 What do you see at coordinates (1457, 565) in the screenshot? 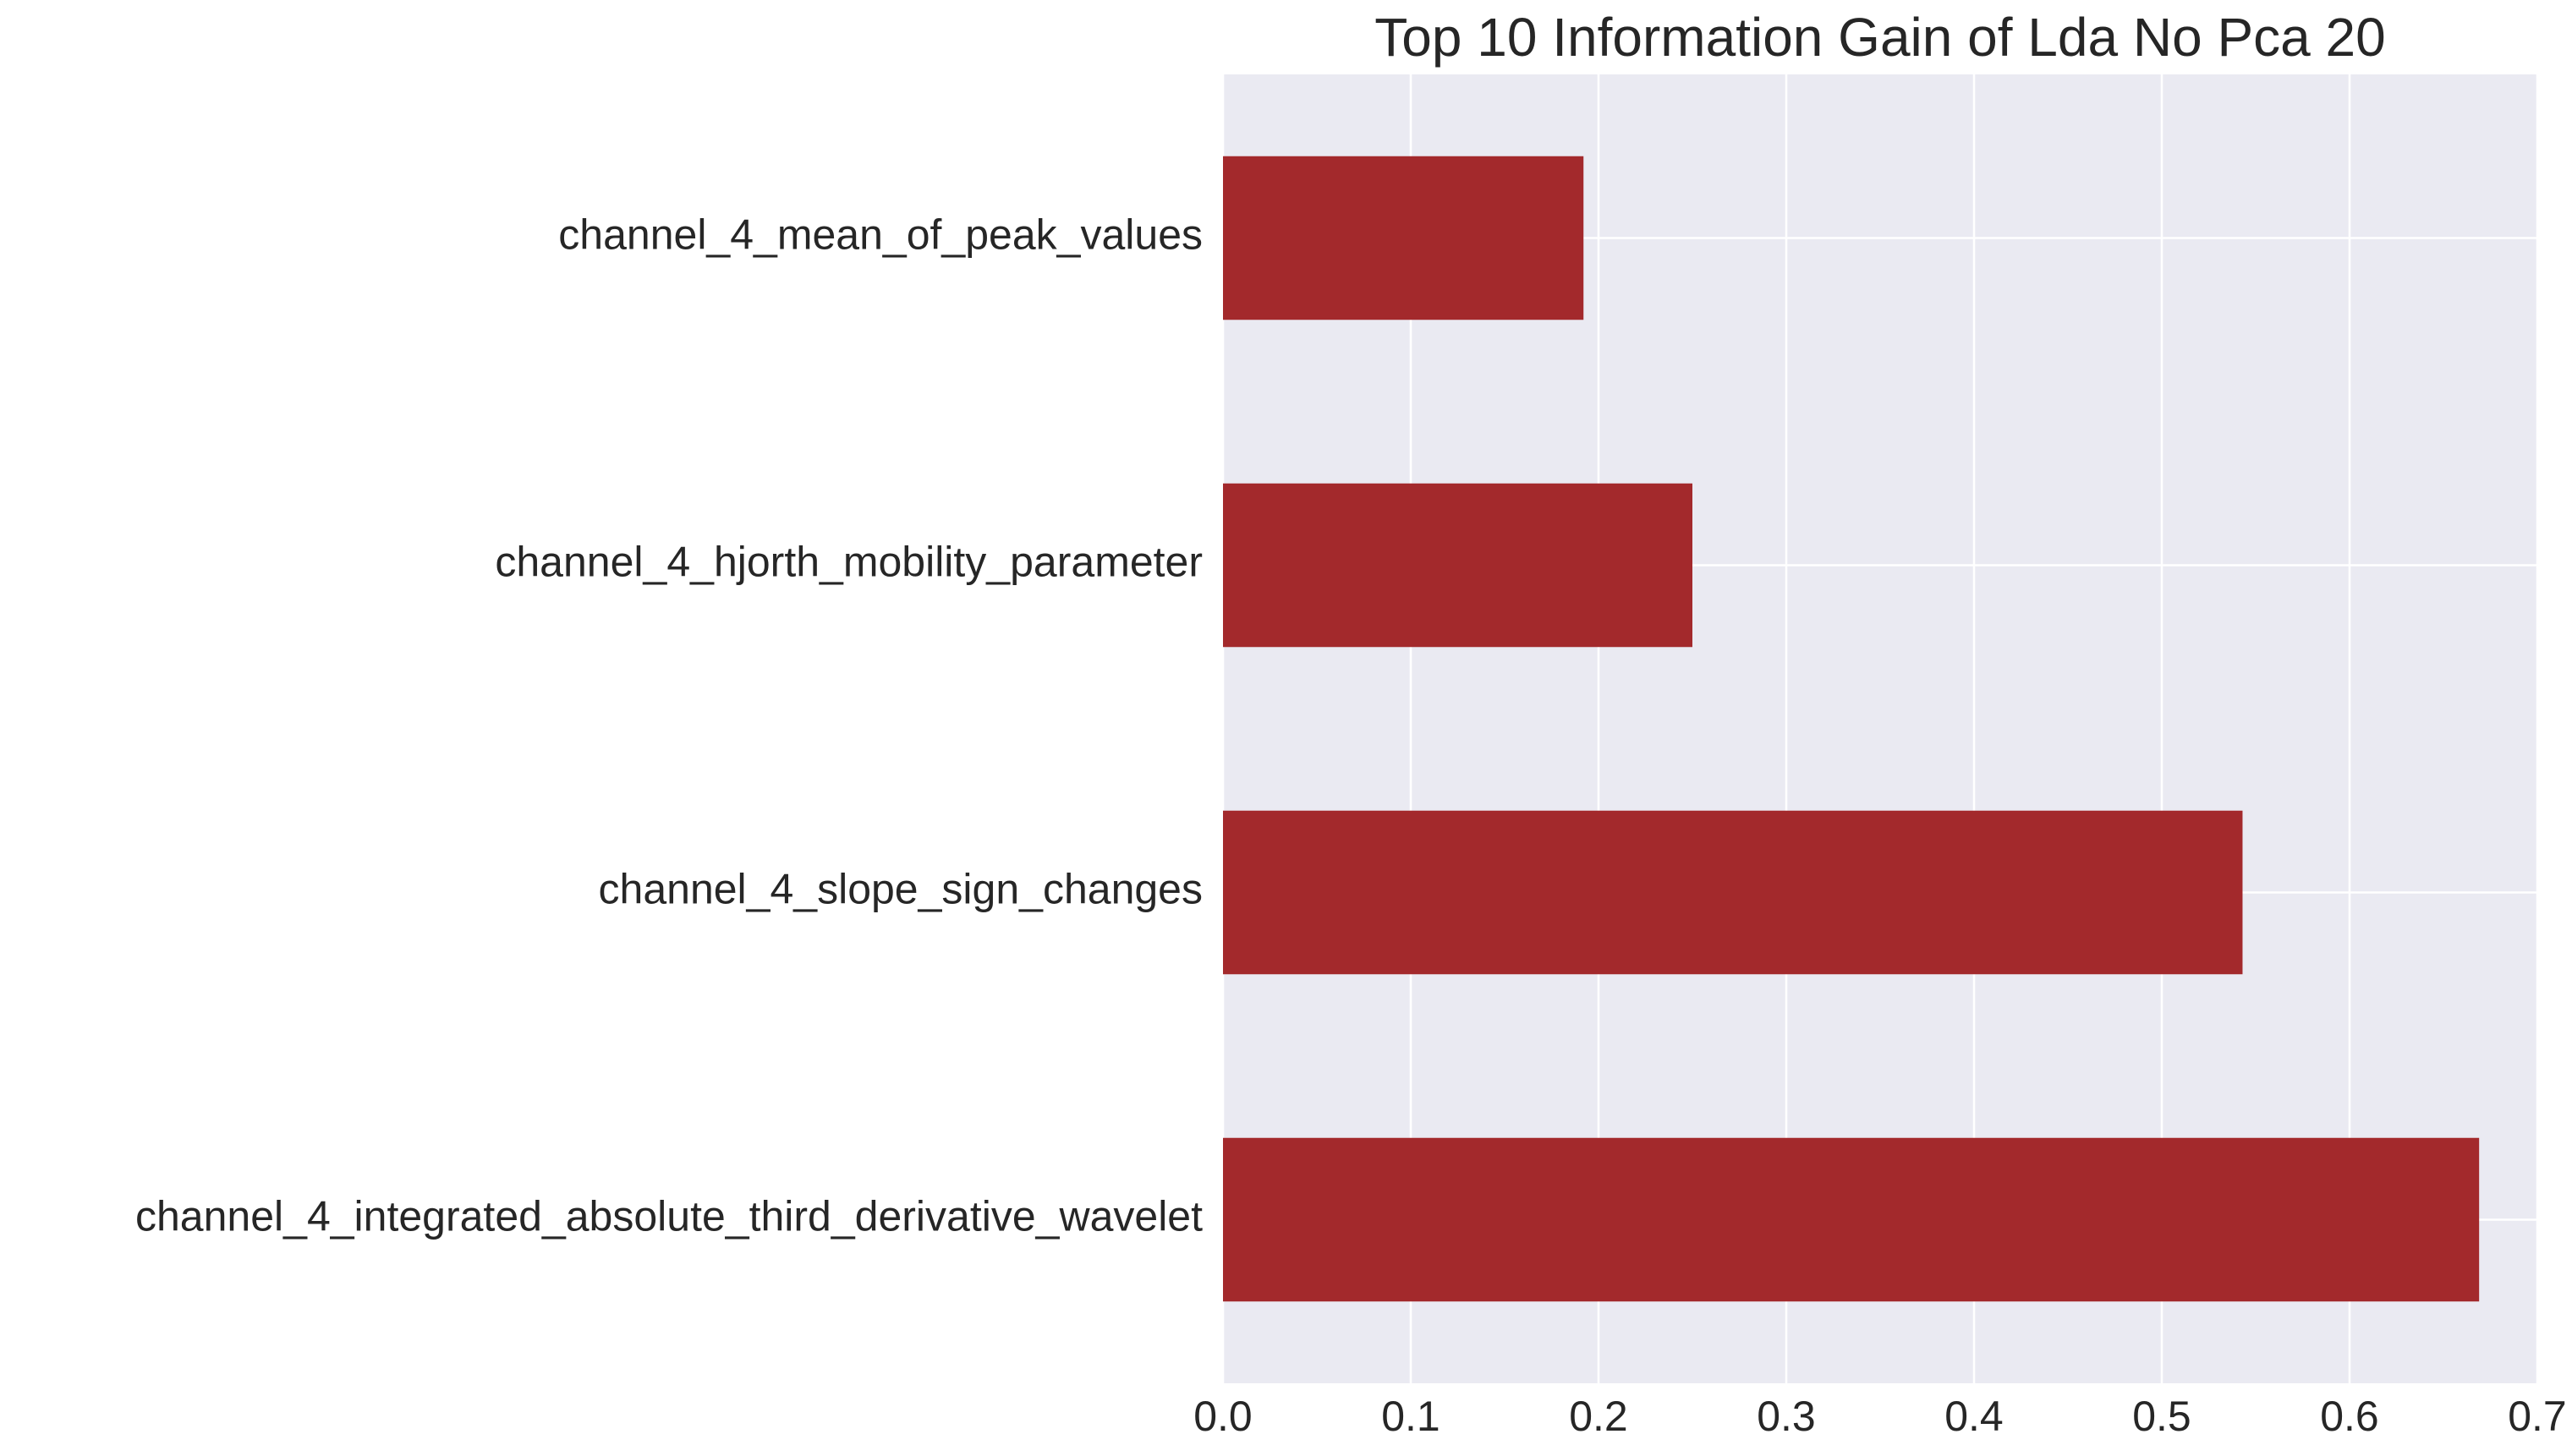
I see `bar-channel_4_hjorth_mobility_parameter` at bounding box center [1457, 565].